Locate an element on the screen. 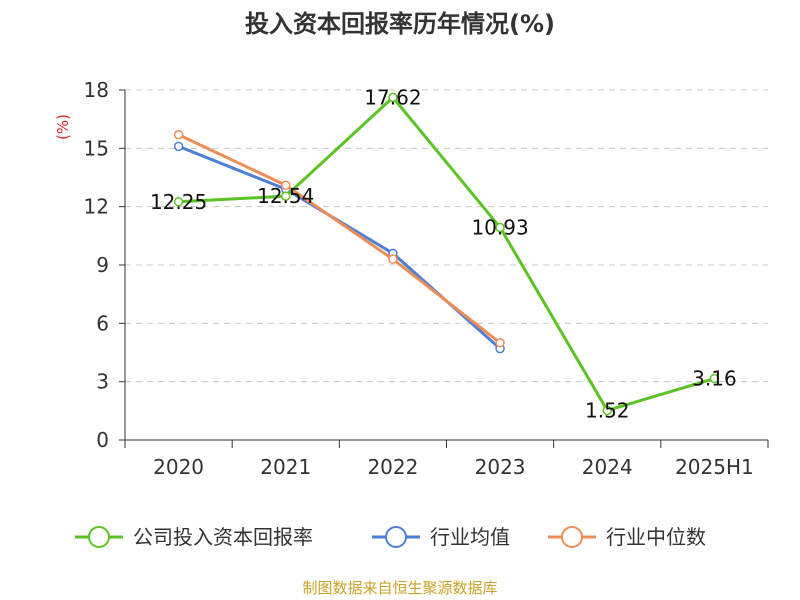  legend-label-1: 行业均值 is located at coordinates (470, 537).